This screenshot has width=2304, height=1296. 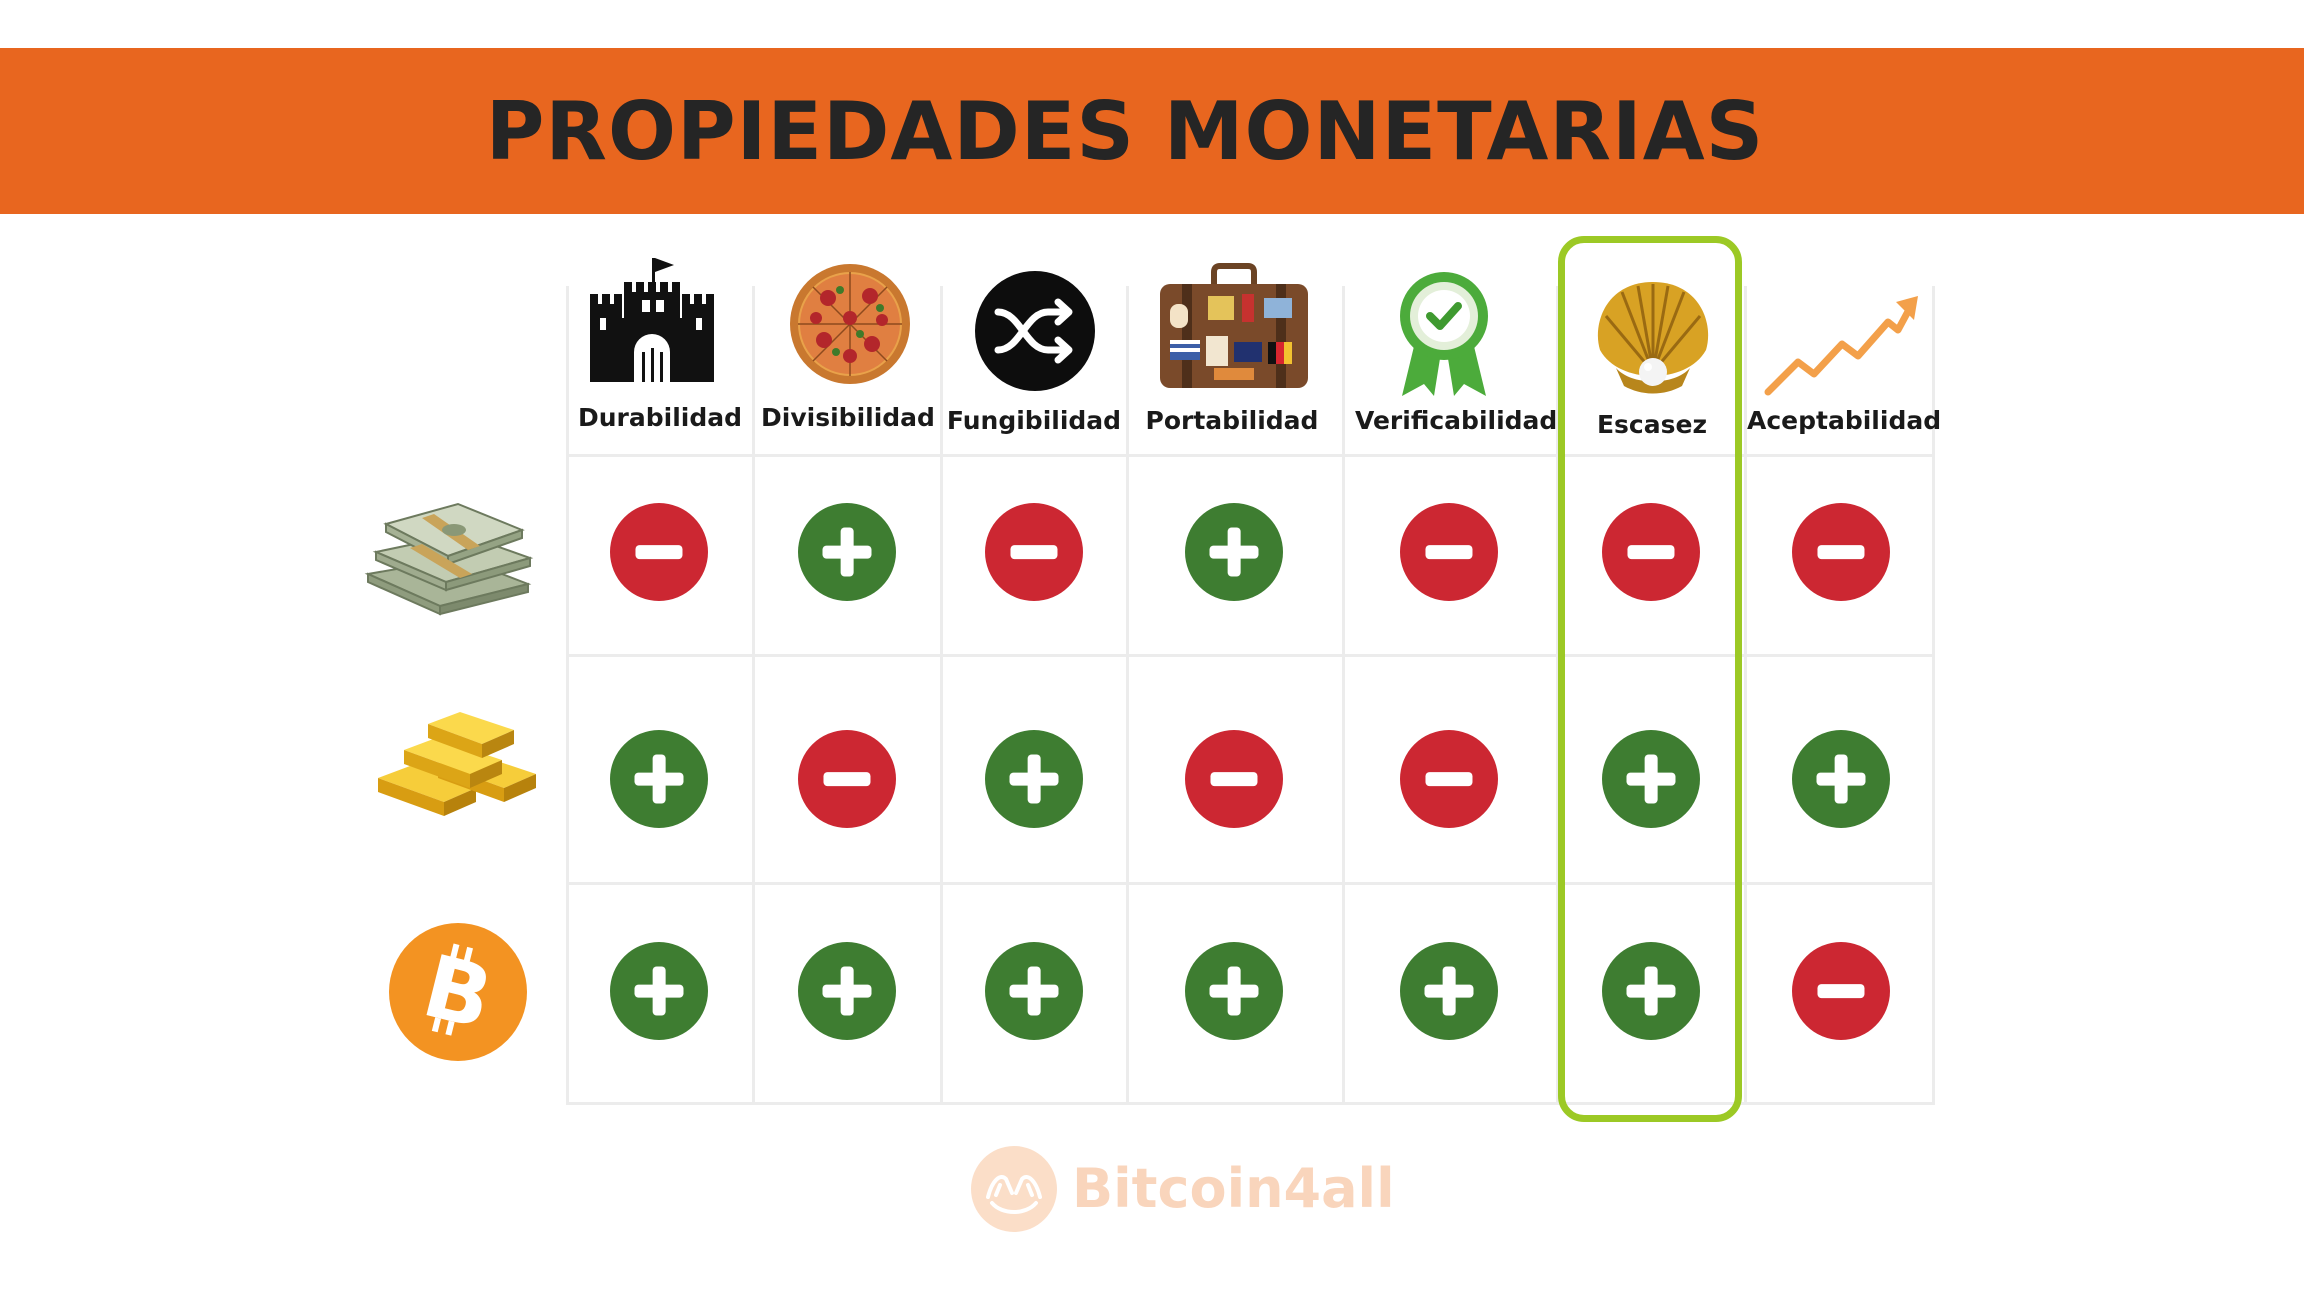 What do you see at coordinates (1651, 779) in the screenshot?
I see `plus-mark-gold-escasez` at bounding box center [1651, 779].